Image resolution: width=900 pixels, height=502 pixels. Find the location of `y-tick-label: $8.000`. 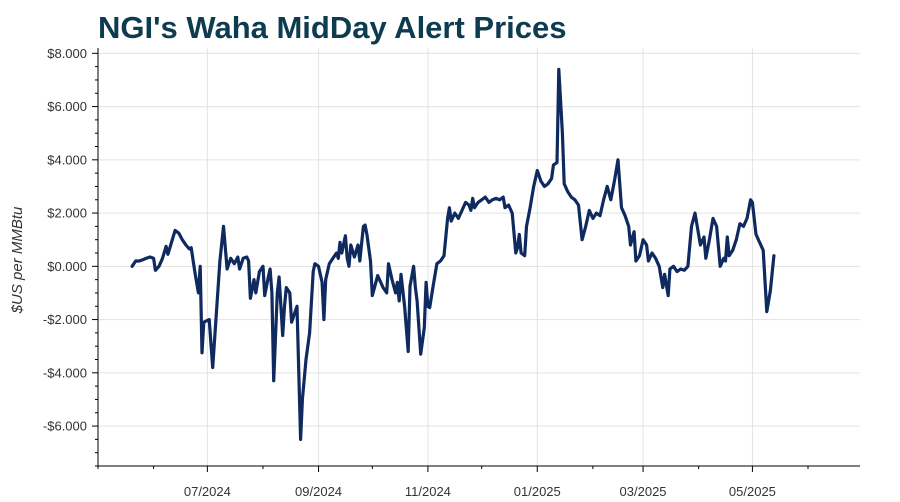

y-tick-label: $8.000 is located at coordinates (67, 53).